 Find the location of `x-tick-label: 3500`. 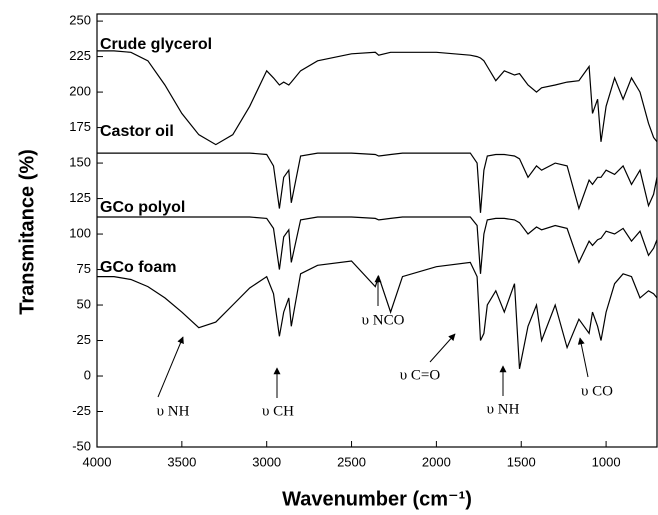

x-tick-label: 3500 is located at coordinates (181, 461).